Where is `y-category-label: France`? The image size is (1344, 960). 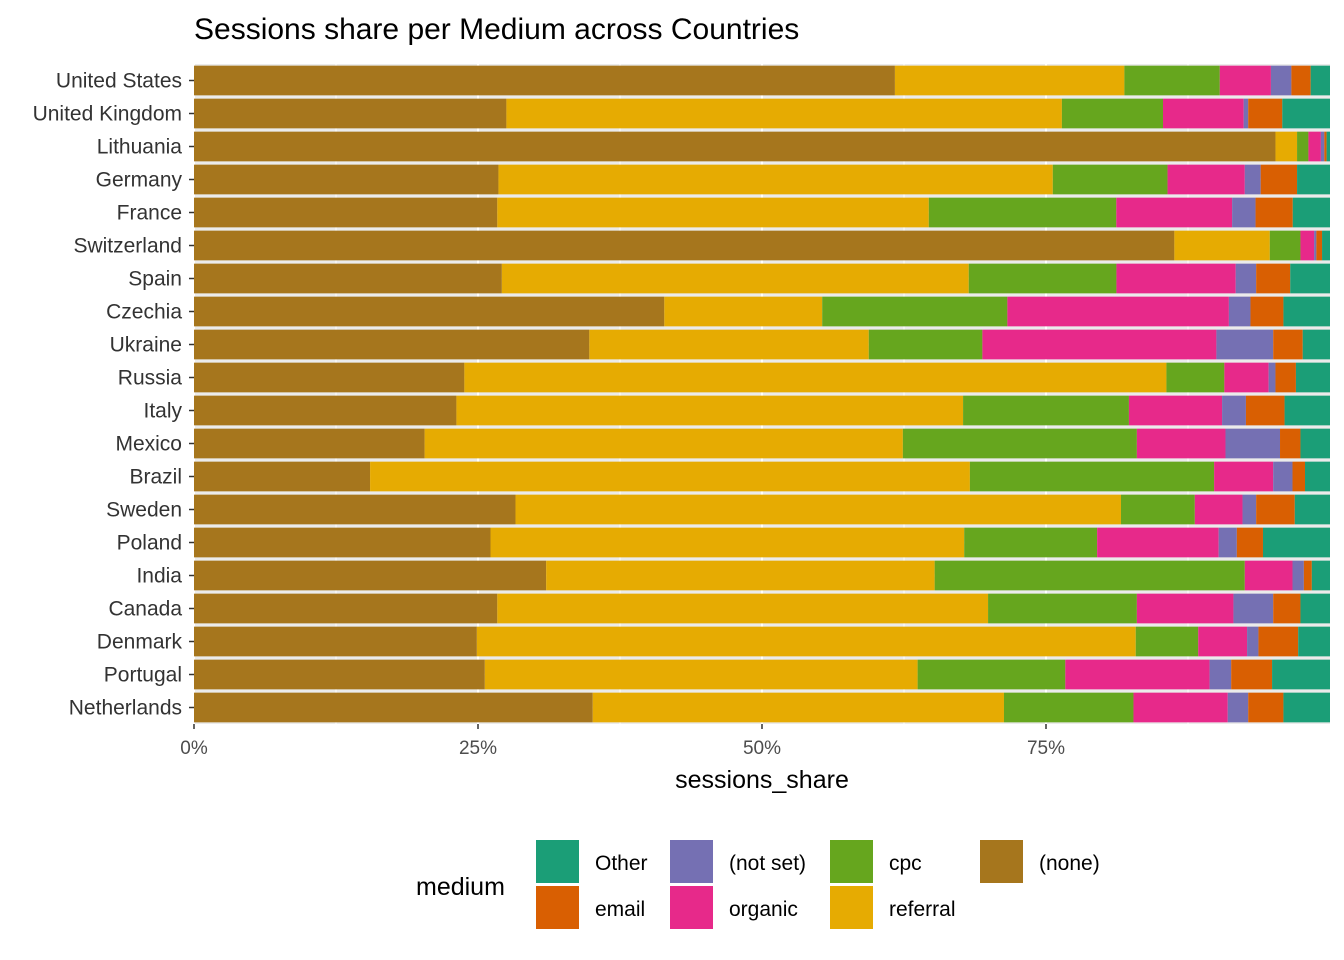 y-category-label: France is located at coordinates (149, 213).